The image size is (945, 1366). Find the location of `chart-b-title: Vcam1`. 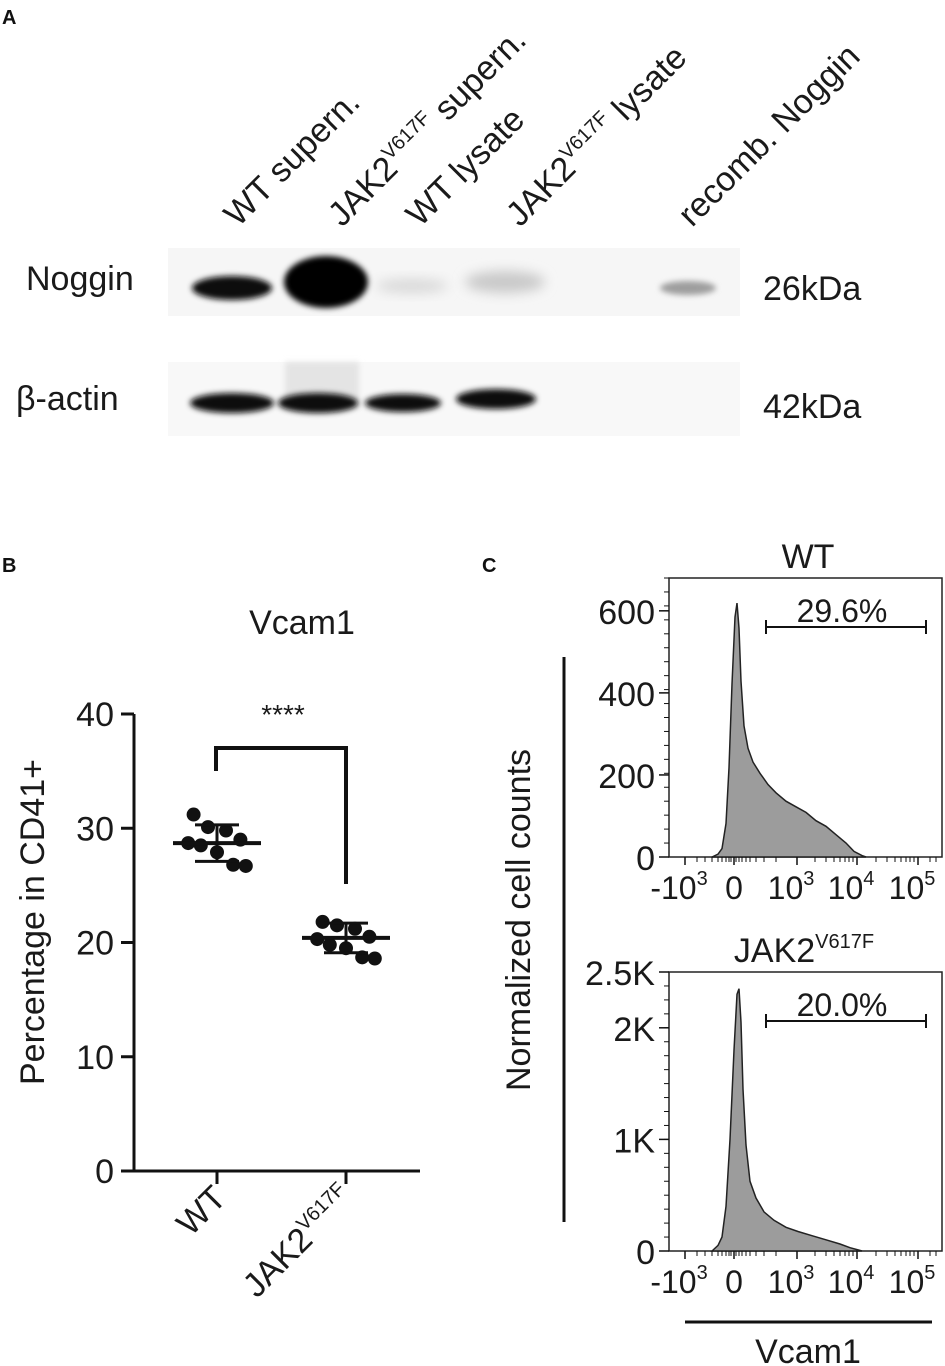

chart-b-title: Vcam1 is located at coordinates (302, 623).